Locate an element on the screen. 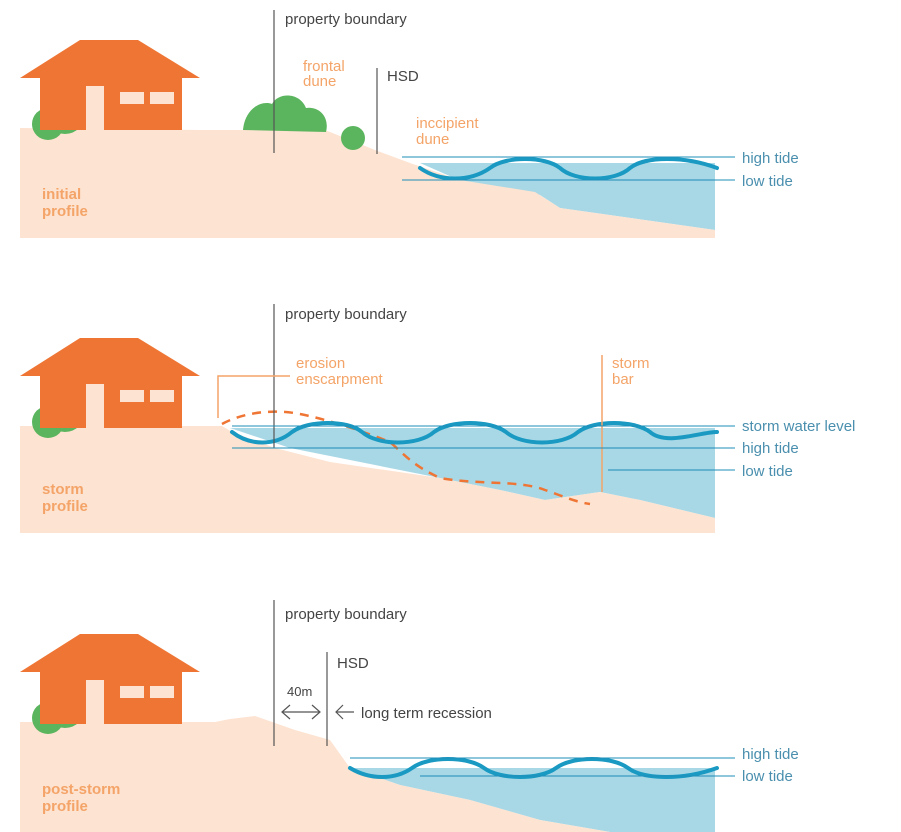 The height and width of the screenshot is (832, 901). sand-initial is located at coordinates (367, 177).